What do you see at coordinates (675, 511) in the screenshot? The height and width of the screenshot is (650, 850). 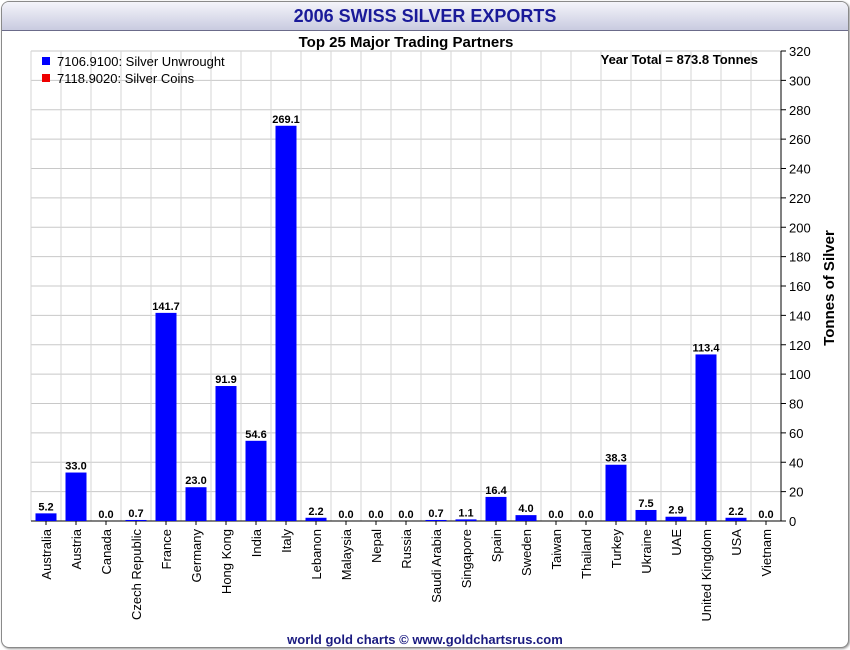 I see `bar-data-label: 2.9` at bounding box center [675, 511].